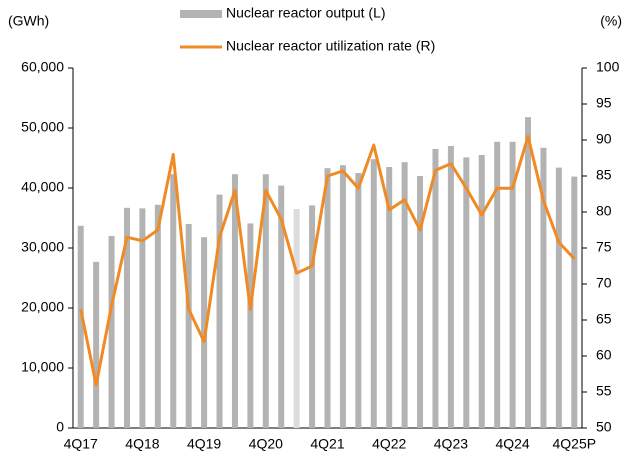 The image size is (630, 467). Describe the element at coordinates (201, 14) in the screenshot. I see `legend-swatch` at that location.